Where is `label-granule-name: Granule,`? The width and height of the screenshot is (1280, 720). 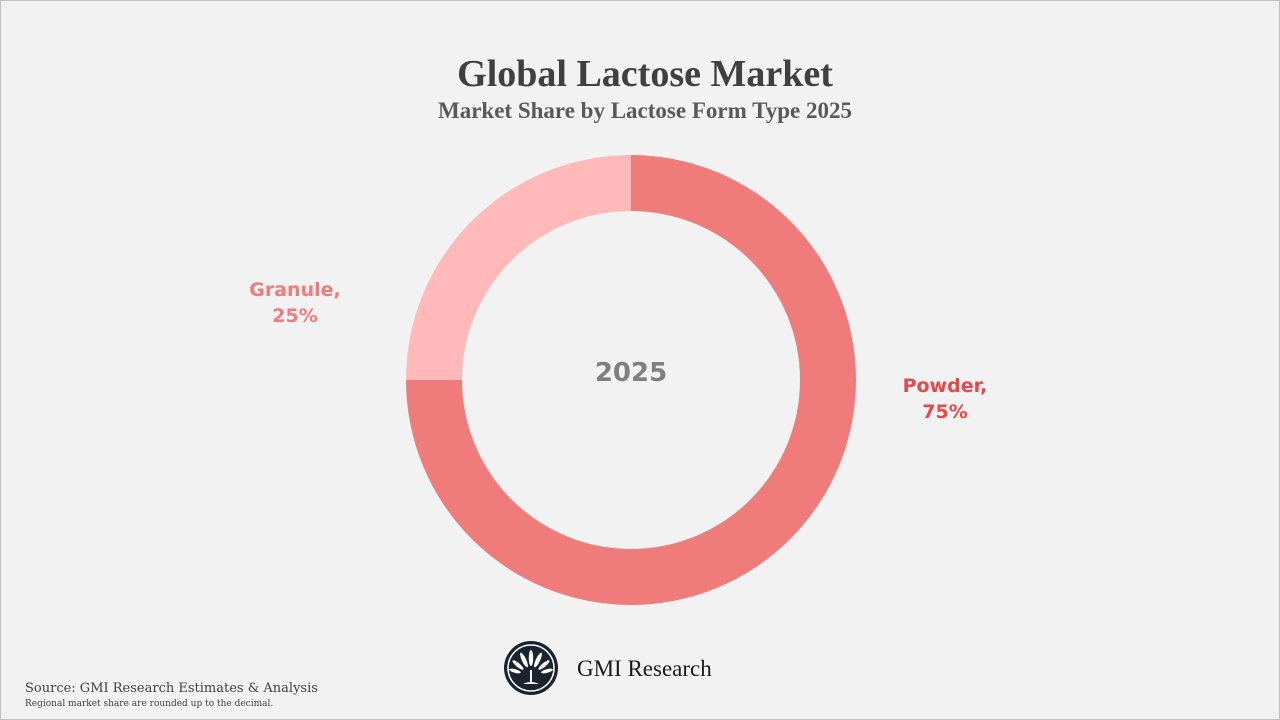
label-granule-name: Granule, is located at coordinates (295, 290).